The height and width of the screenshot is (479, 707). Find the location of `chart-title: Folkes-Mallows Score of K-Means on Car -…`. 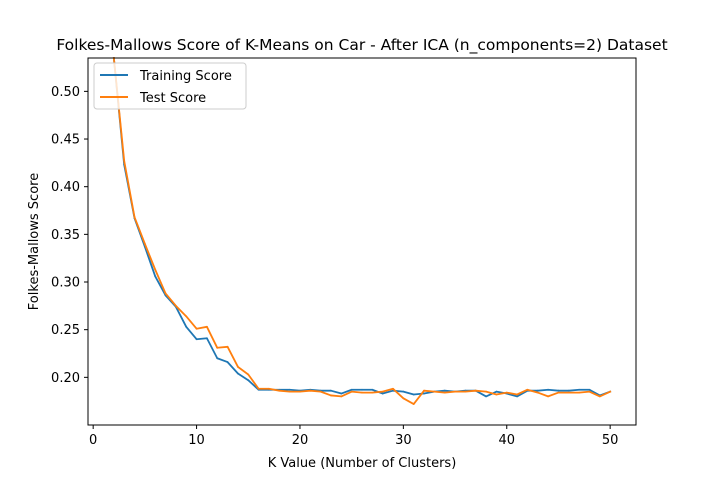

chart-title: Folkes-Mallows Score of K-Means on Car -… is located at coordinates (361, 45).